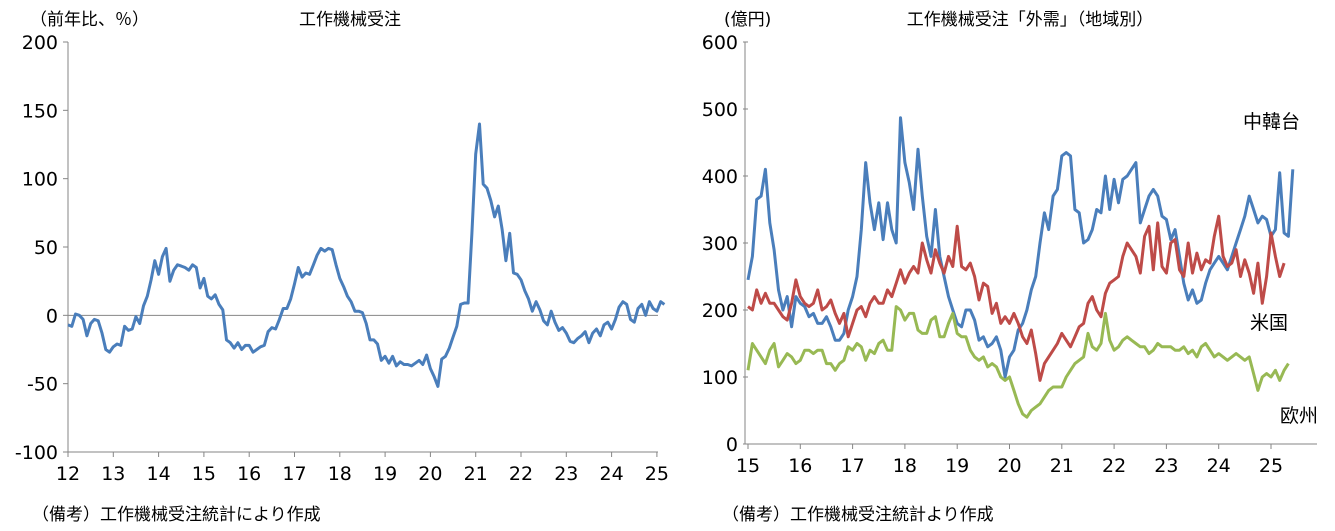 The width and height of the screenshot is (1335, 531). I want to click on left-xtick-label: 12, so click(68, 474).